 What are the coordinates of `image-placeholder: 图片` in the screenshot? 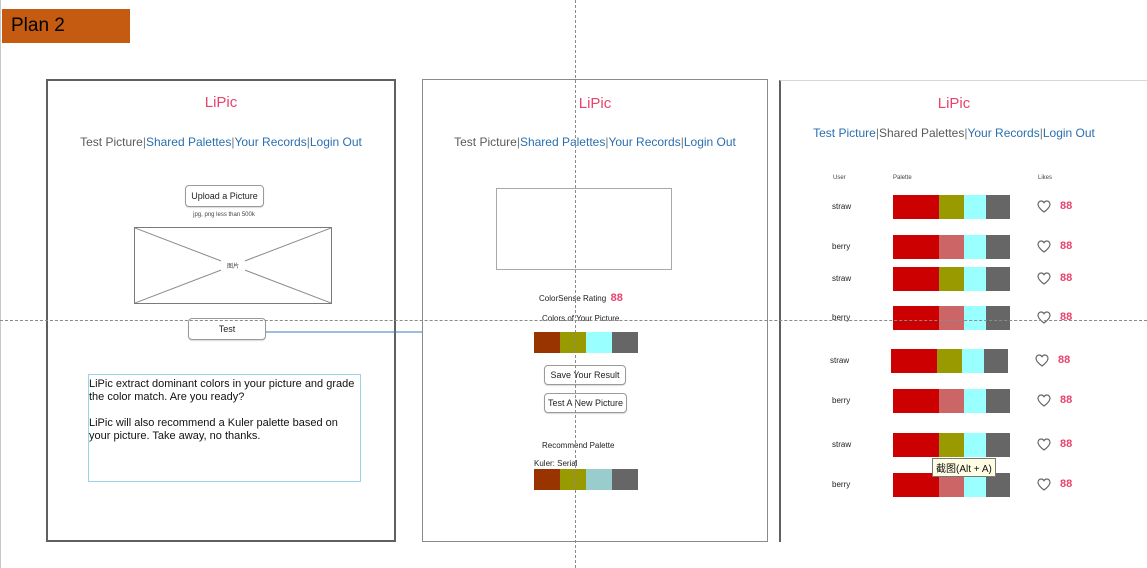 It's located at (233, 265).